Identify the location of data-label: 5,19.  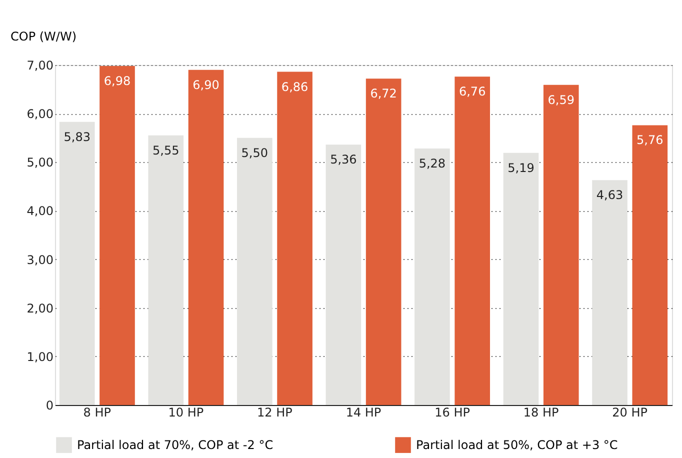
(521, 167).